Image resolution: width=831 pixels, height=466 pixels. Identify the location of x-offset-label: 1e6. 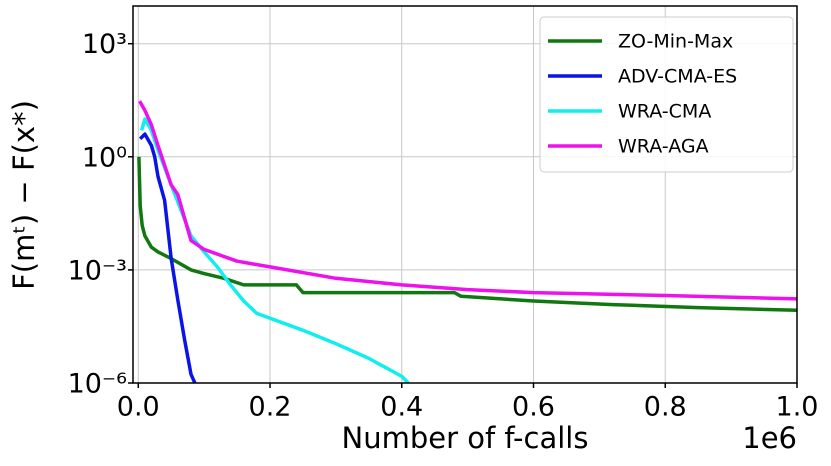
(769, 438).